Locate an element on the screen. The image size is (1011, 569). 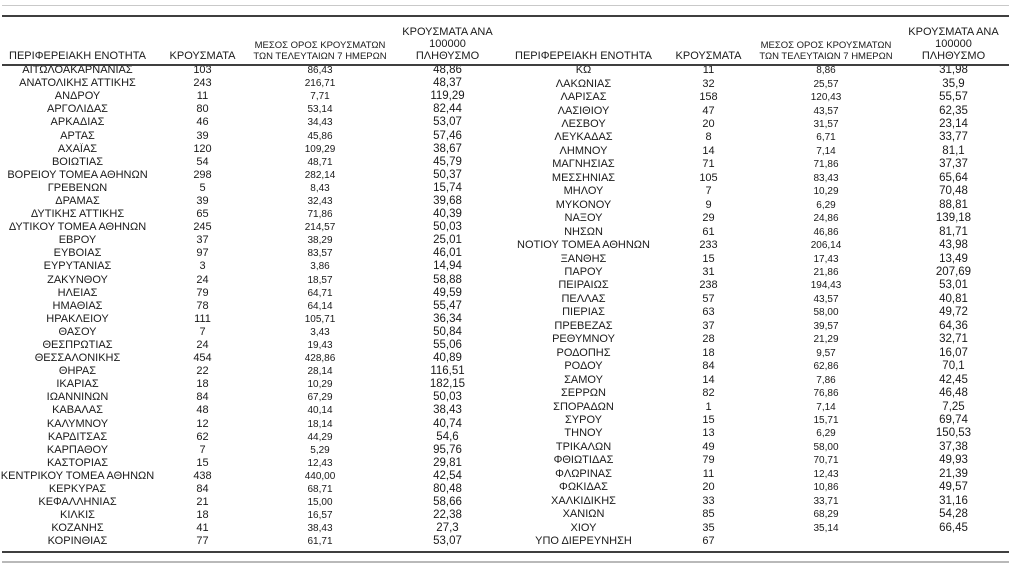
avg-7day-cell: 206,14 is located at coordinates (826, 246).